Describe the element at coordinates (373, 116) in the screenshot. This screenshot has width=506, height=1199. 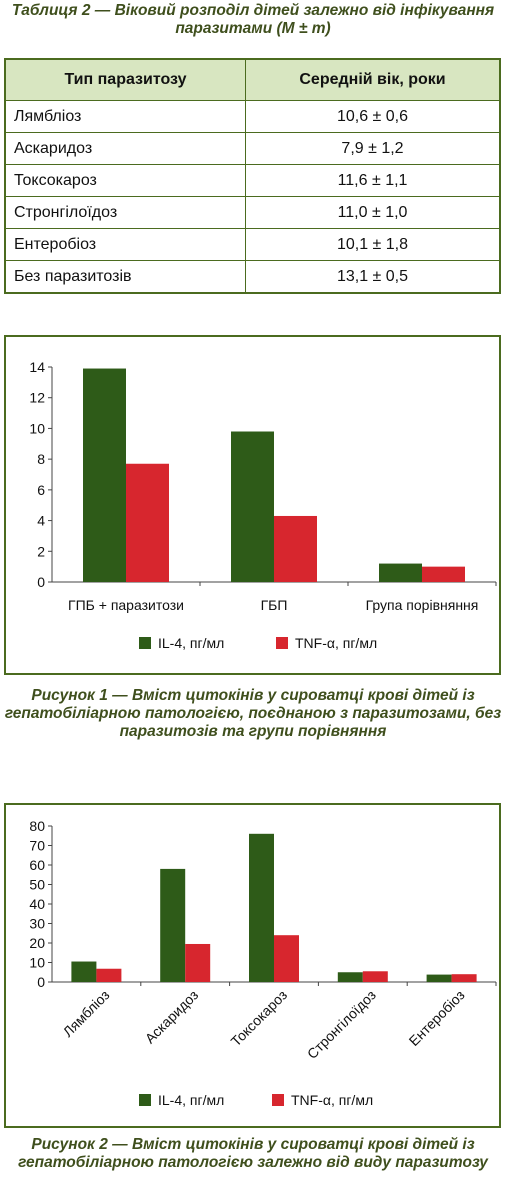
I see `mean-age-cell: 10,6 ± 0,6` at that location.